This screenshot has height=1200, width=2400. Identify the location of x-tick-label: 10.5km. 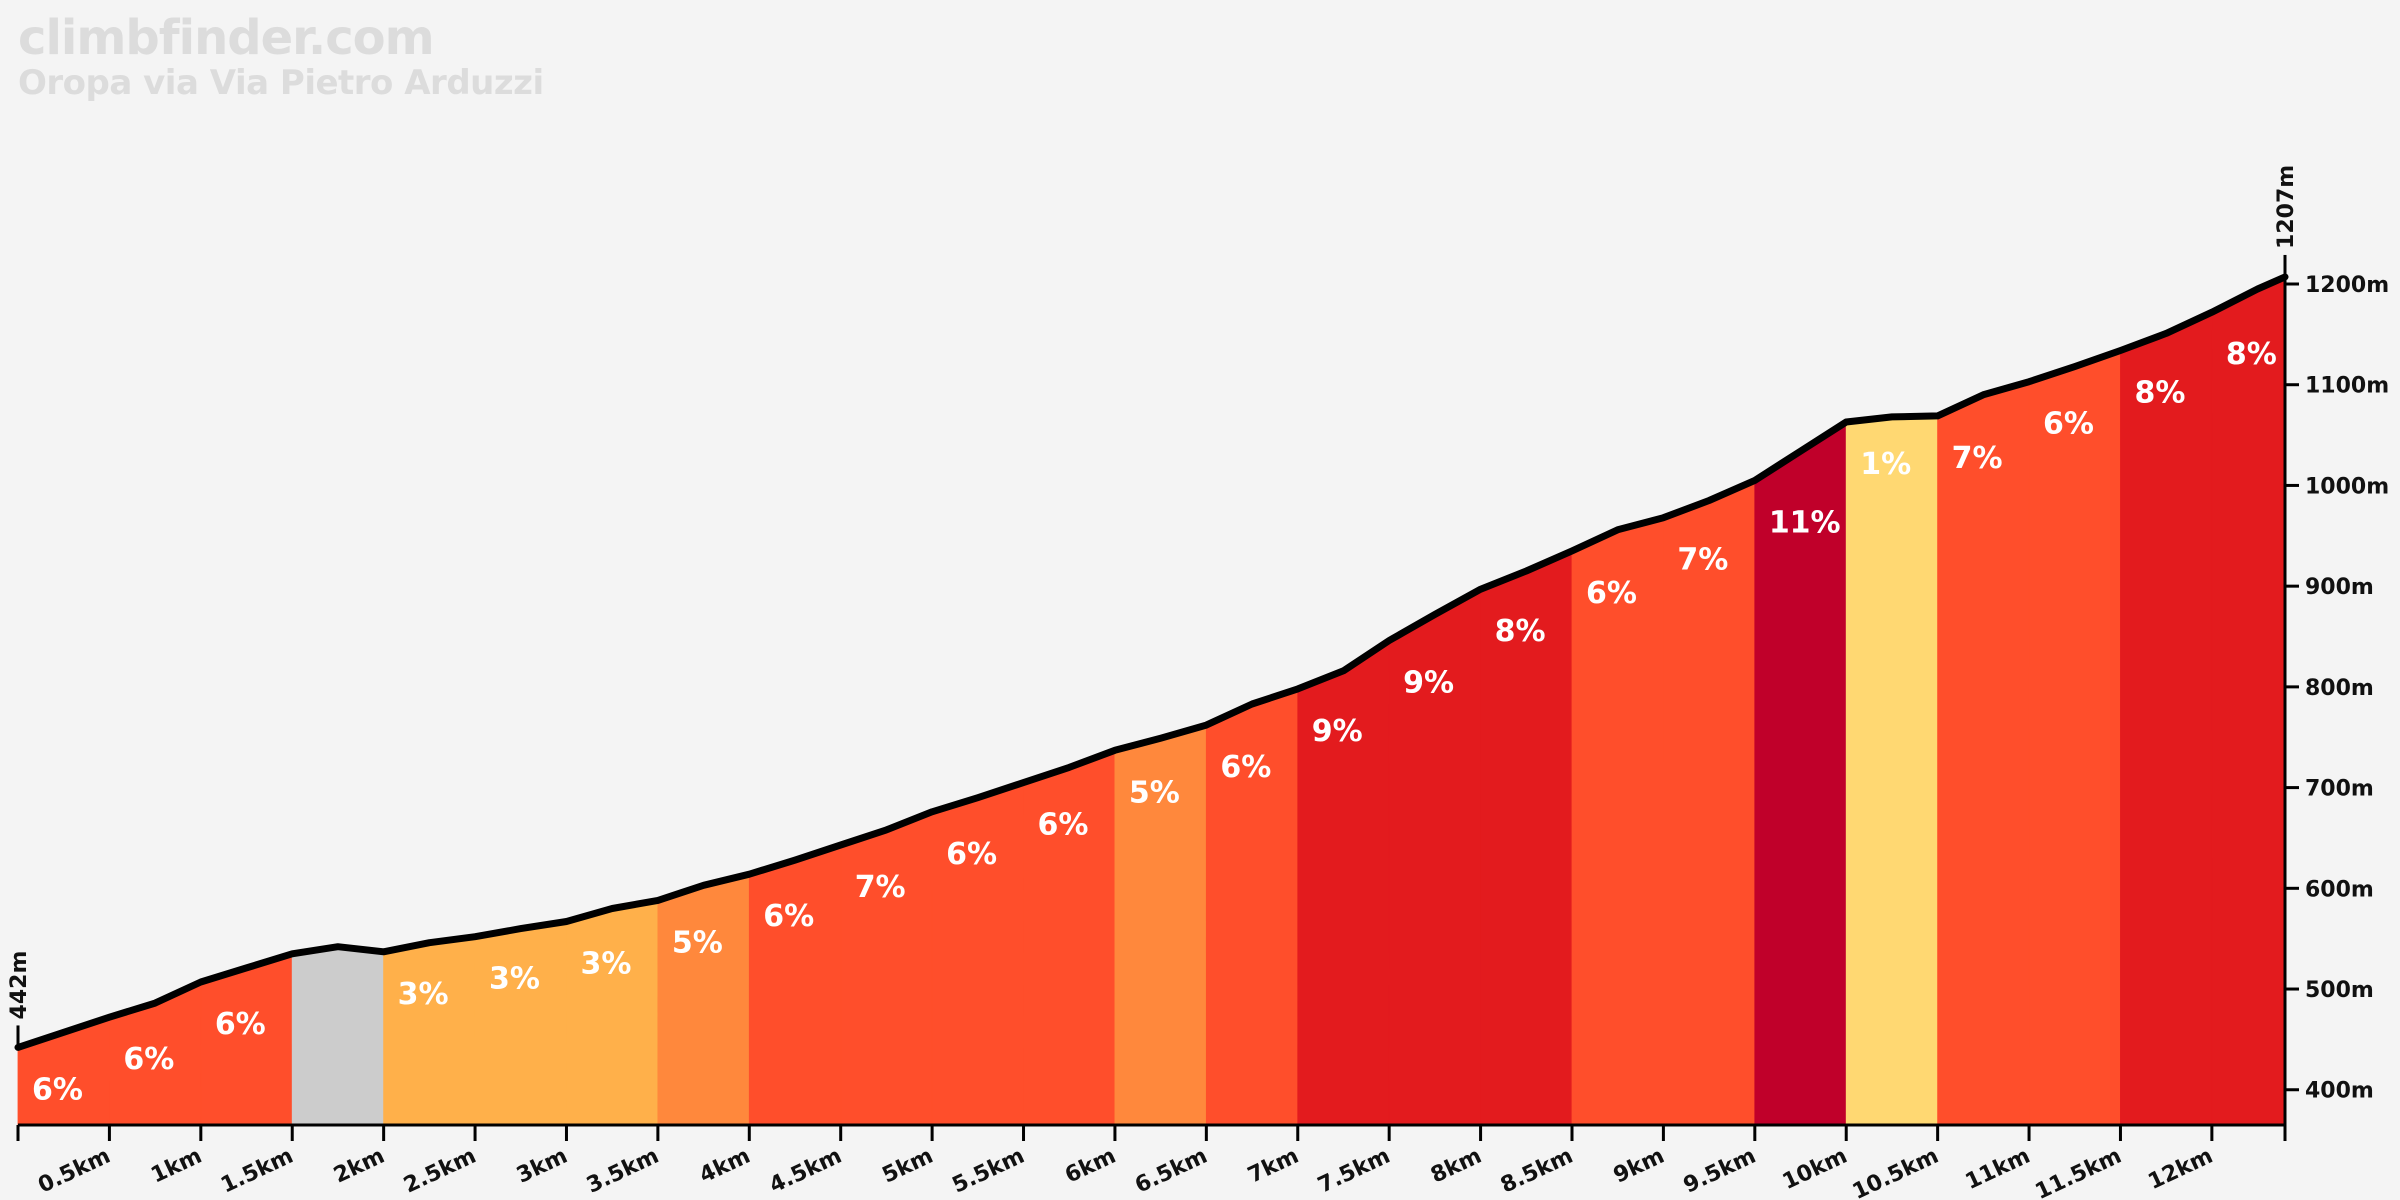
(1896, 1172).